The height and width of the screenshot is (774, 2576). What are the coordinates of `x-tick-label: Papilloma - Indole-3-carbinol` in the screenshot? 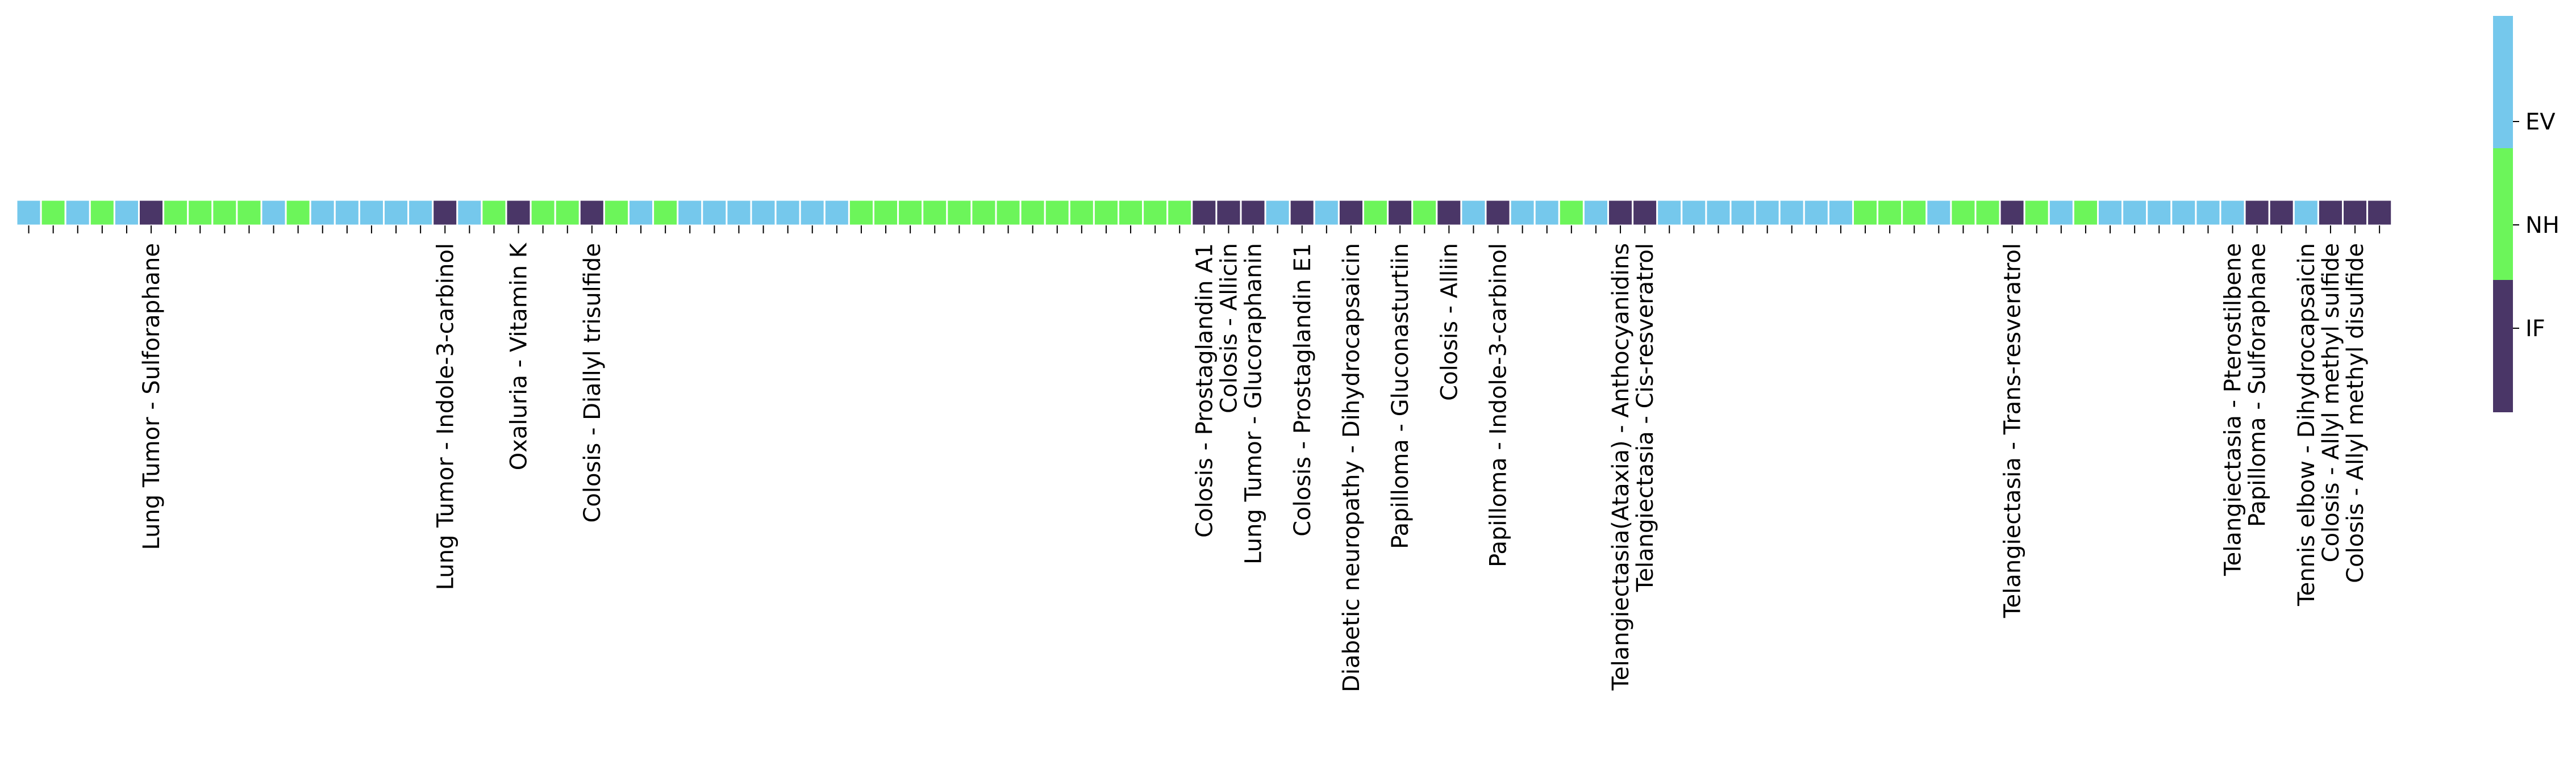 It's located at (1499, 405).